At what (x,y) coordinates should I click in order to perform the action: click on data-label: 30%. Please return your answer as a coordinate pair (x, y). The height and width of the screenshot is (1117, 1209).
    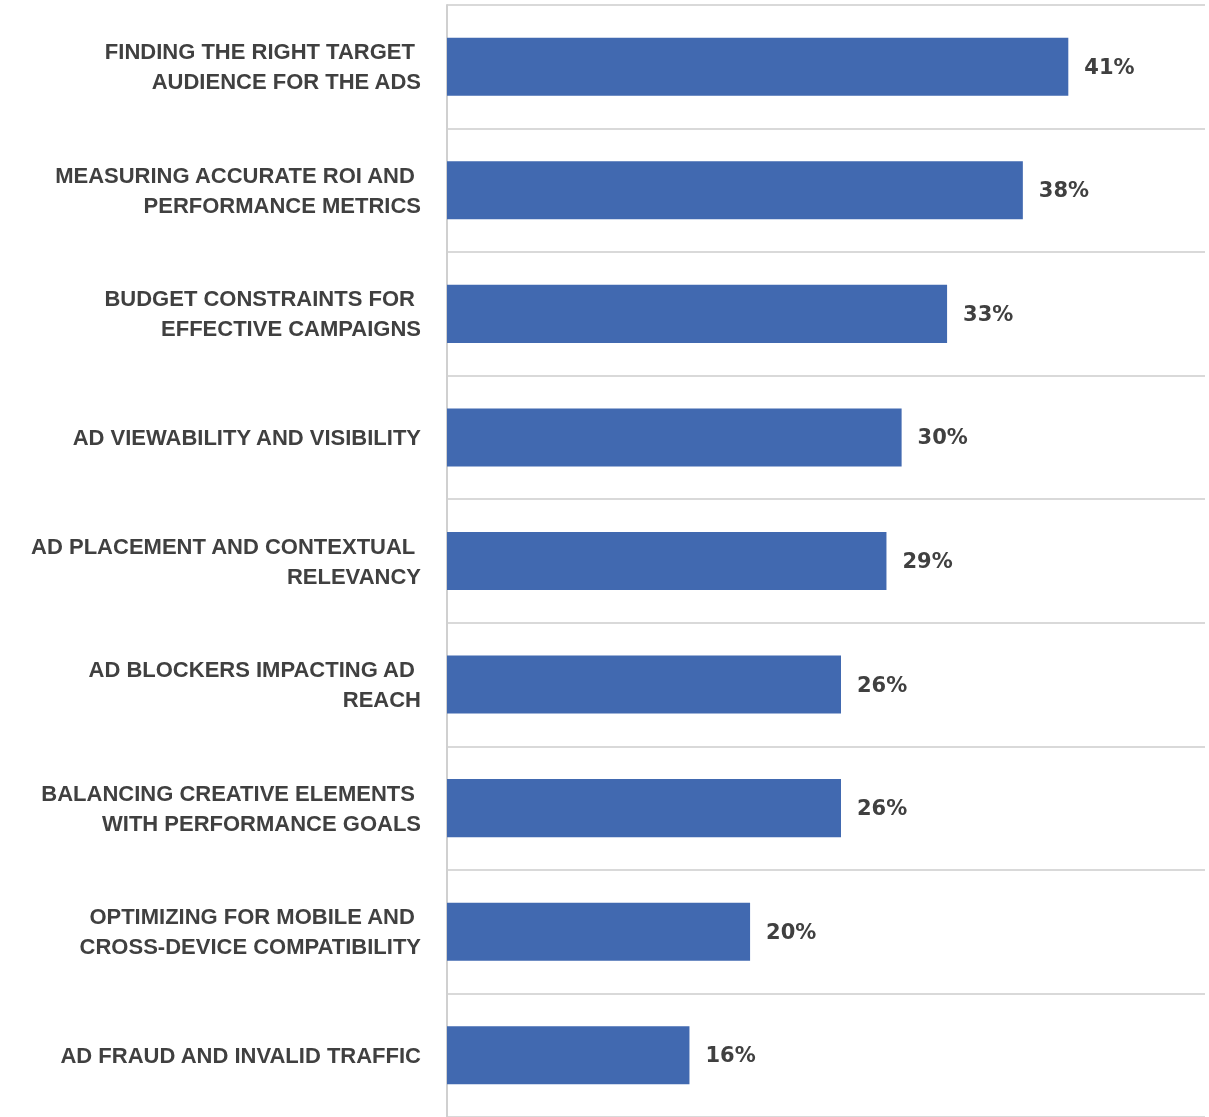
    Looking at the image, I should click on (942, 437).